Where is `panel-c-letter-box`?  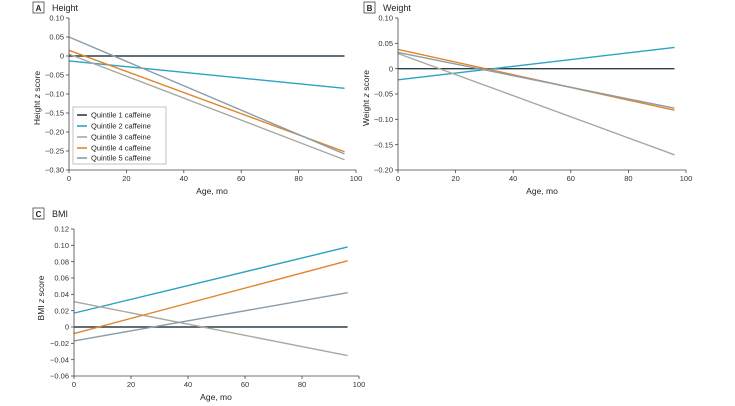
panel-c-letter-box is located at coordinates (38, 213).